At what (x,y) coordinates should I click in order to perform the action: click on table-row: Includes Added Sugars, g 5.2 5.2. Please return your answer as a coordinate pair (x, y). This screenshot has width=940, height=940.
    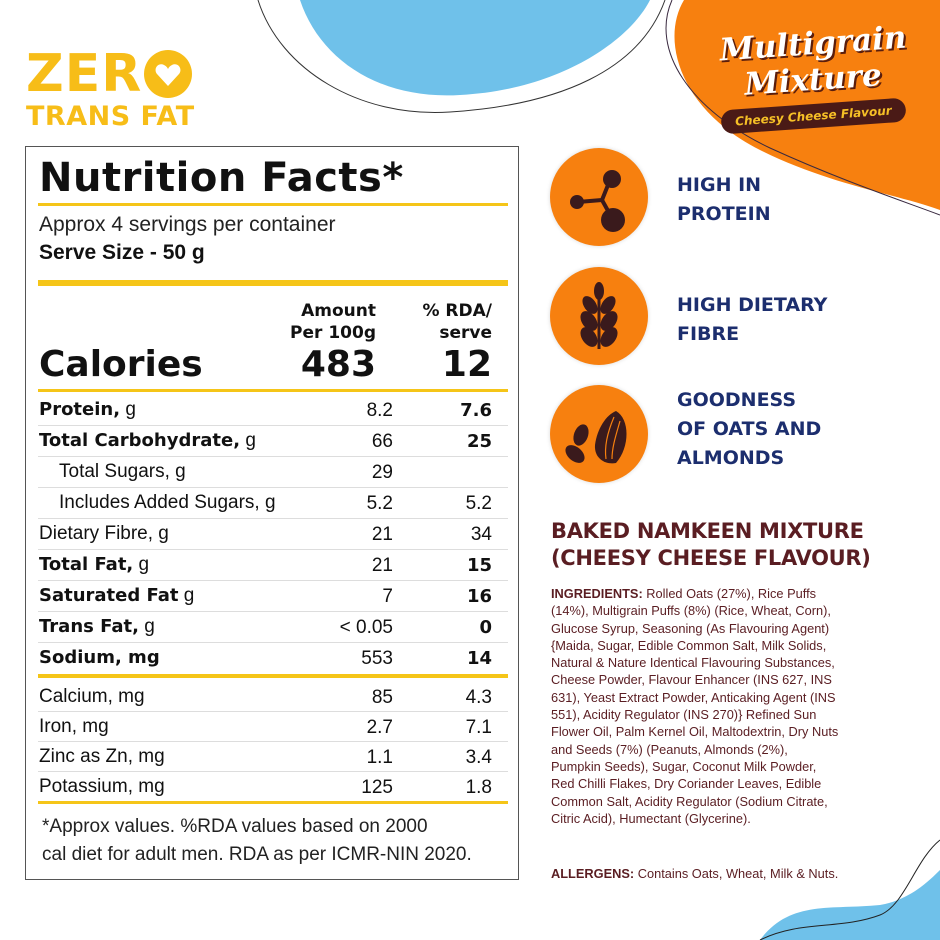
    Looking at the image, I should click on (273, 503).